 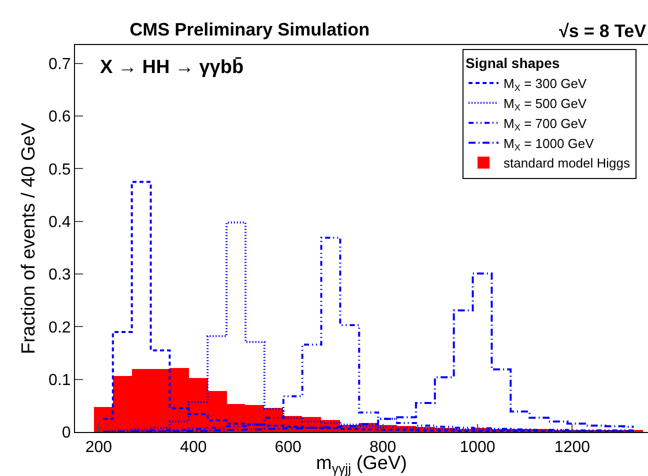 What do you see at coordinates (602, 31) in the screenshot?
I see `text: √s = 8 TeV` at bounding box center [602, 31].